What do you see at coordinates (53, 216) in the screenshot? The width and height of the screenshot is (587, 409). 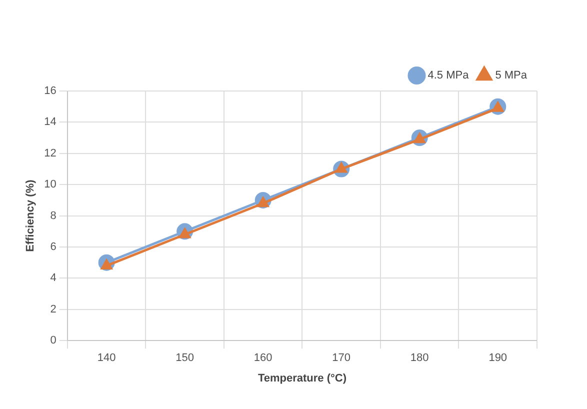 I see `y-tick-label: 8` at bounding box center [53, 216].